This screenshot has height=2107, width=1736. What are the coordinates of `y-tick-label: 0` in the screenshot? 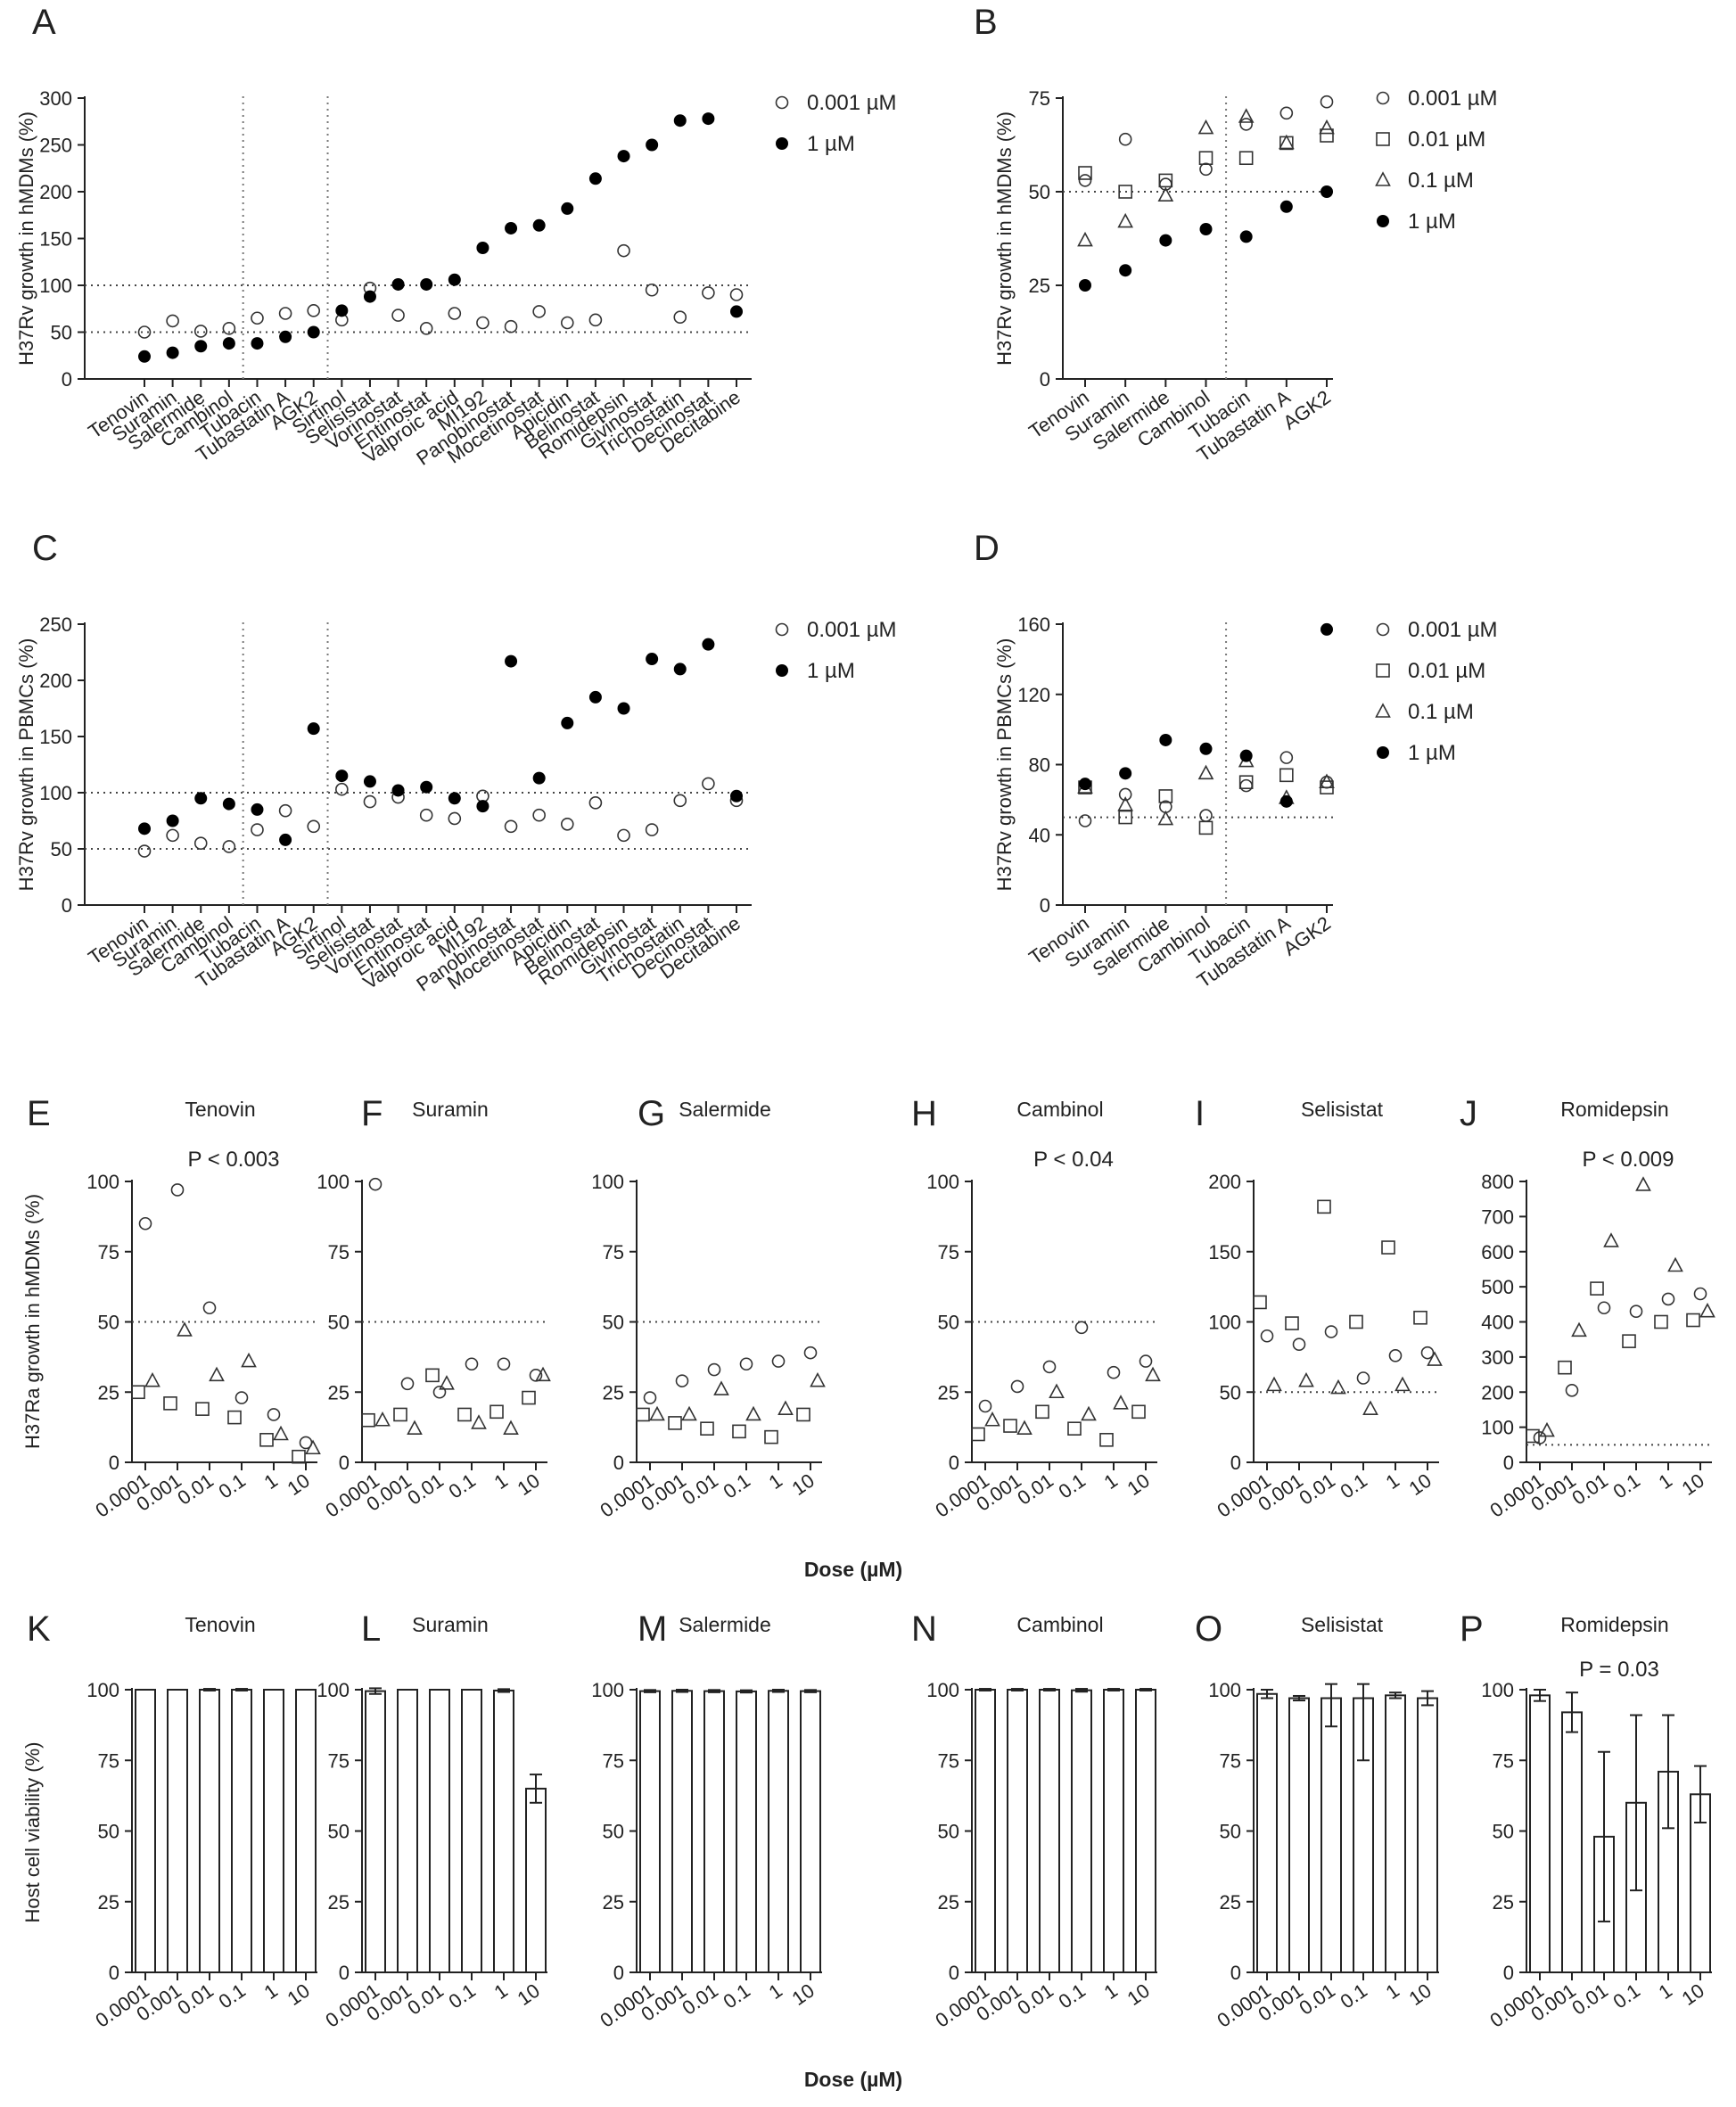 It's located at (345, 1973).